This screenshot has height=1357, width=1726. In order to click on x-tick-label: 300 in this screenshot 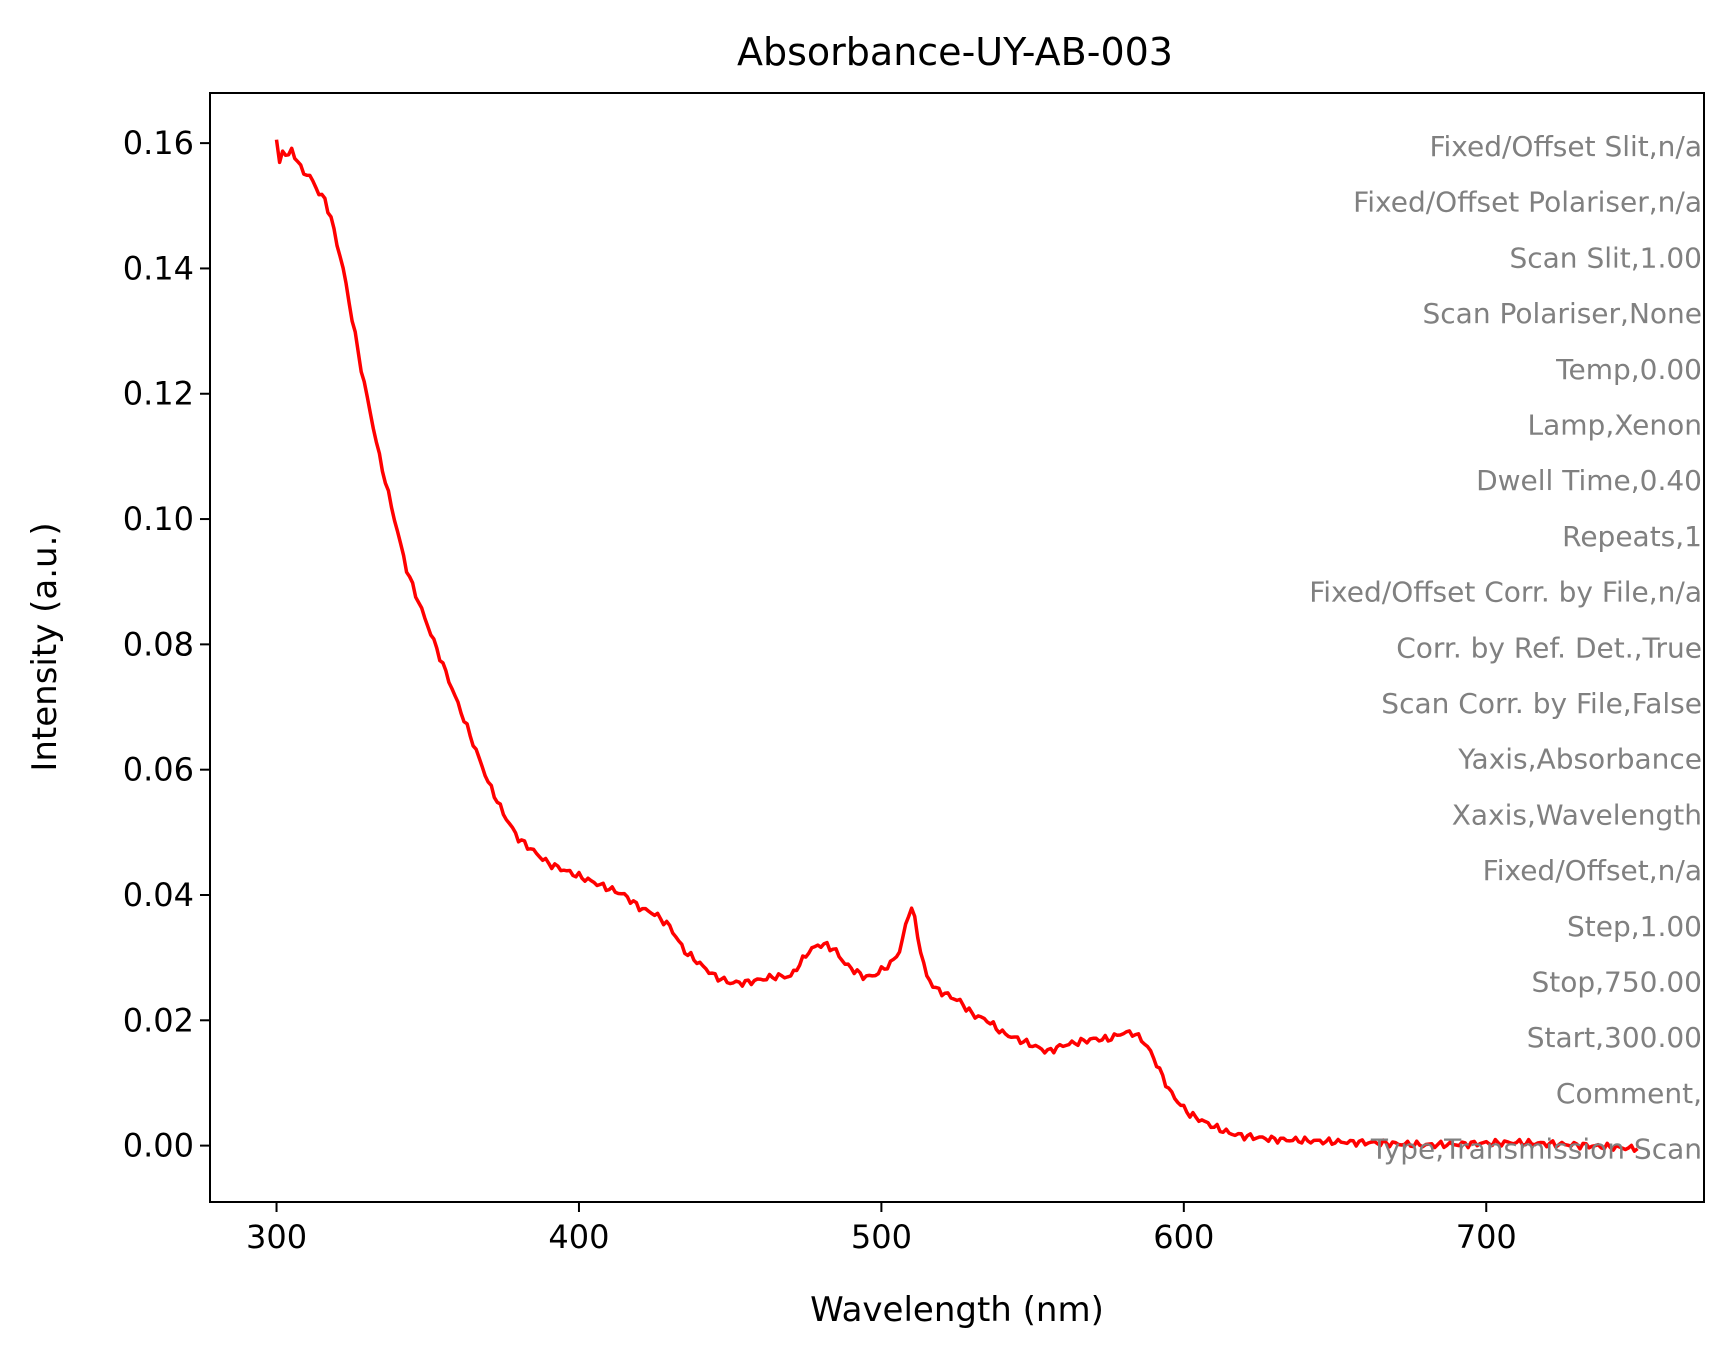, I will do `click(276, 1237)`.